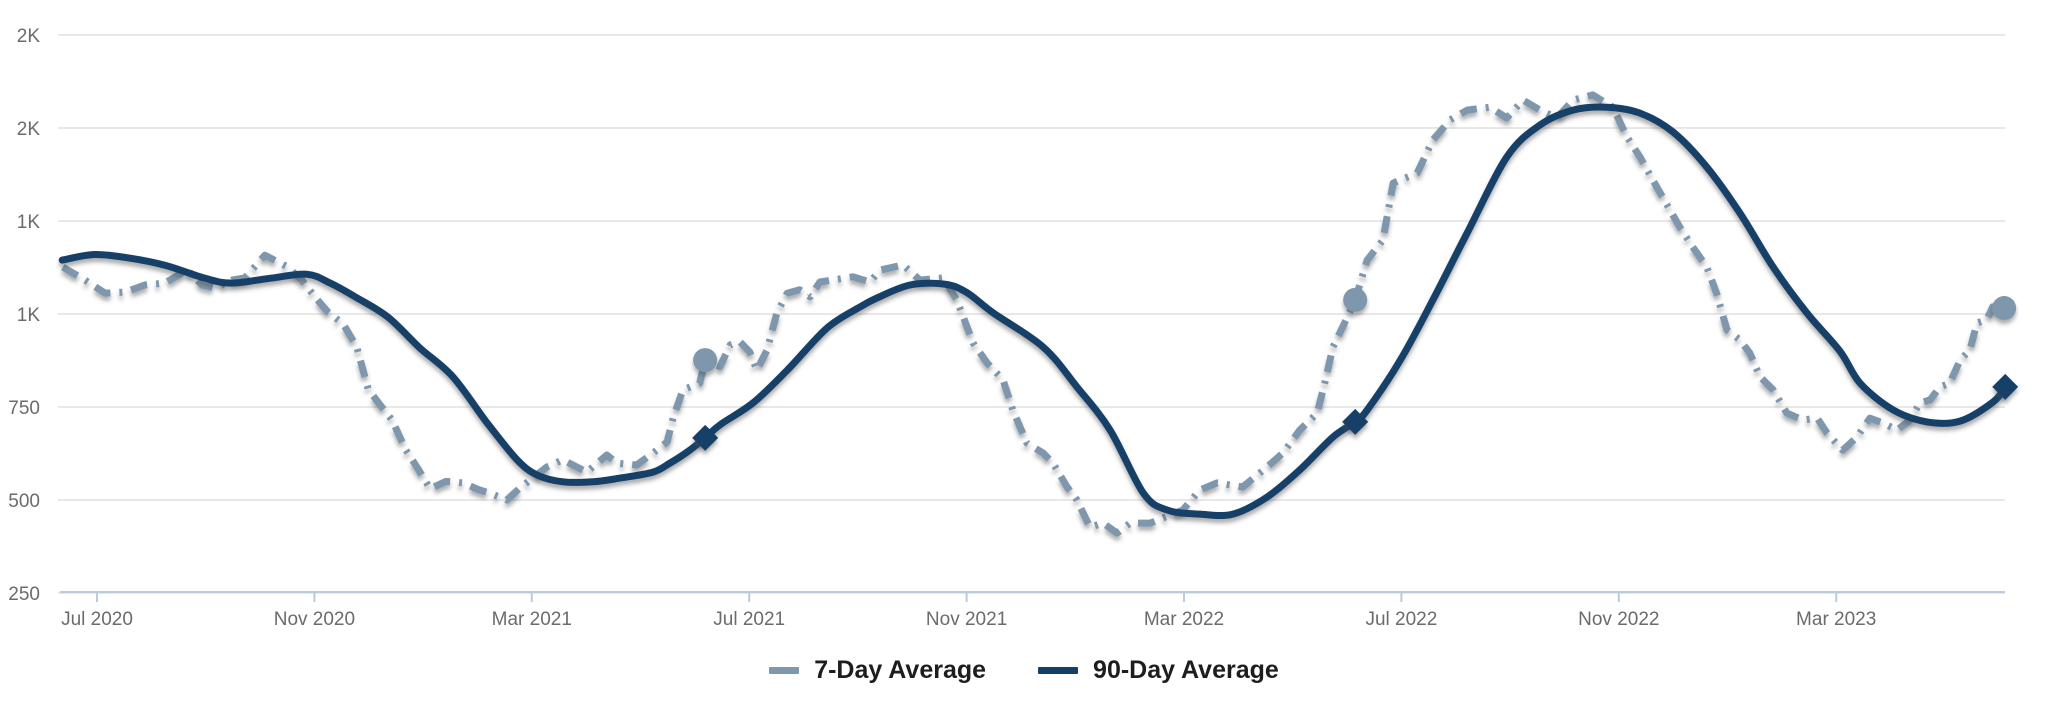 The height and width of the screenshot is (707, 2048). I want to click on legend-item-7-day-average: 7-Day Average, so click(877, 670).